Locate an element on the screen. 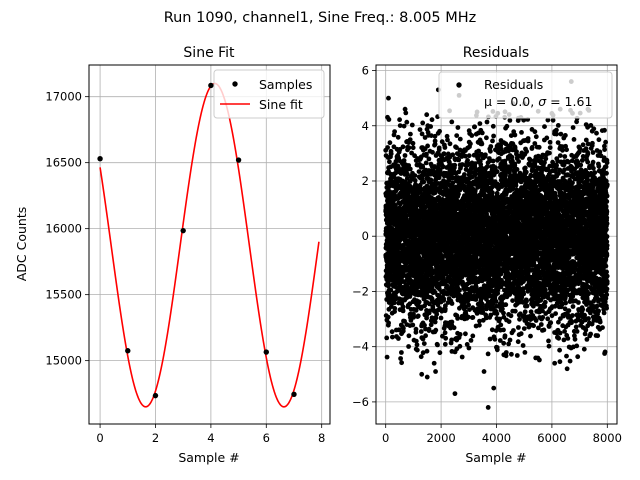  residuals-title: Residuals is located at coordinates (496, 53).